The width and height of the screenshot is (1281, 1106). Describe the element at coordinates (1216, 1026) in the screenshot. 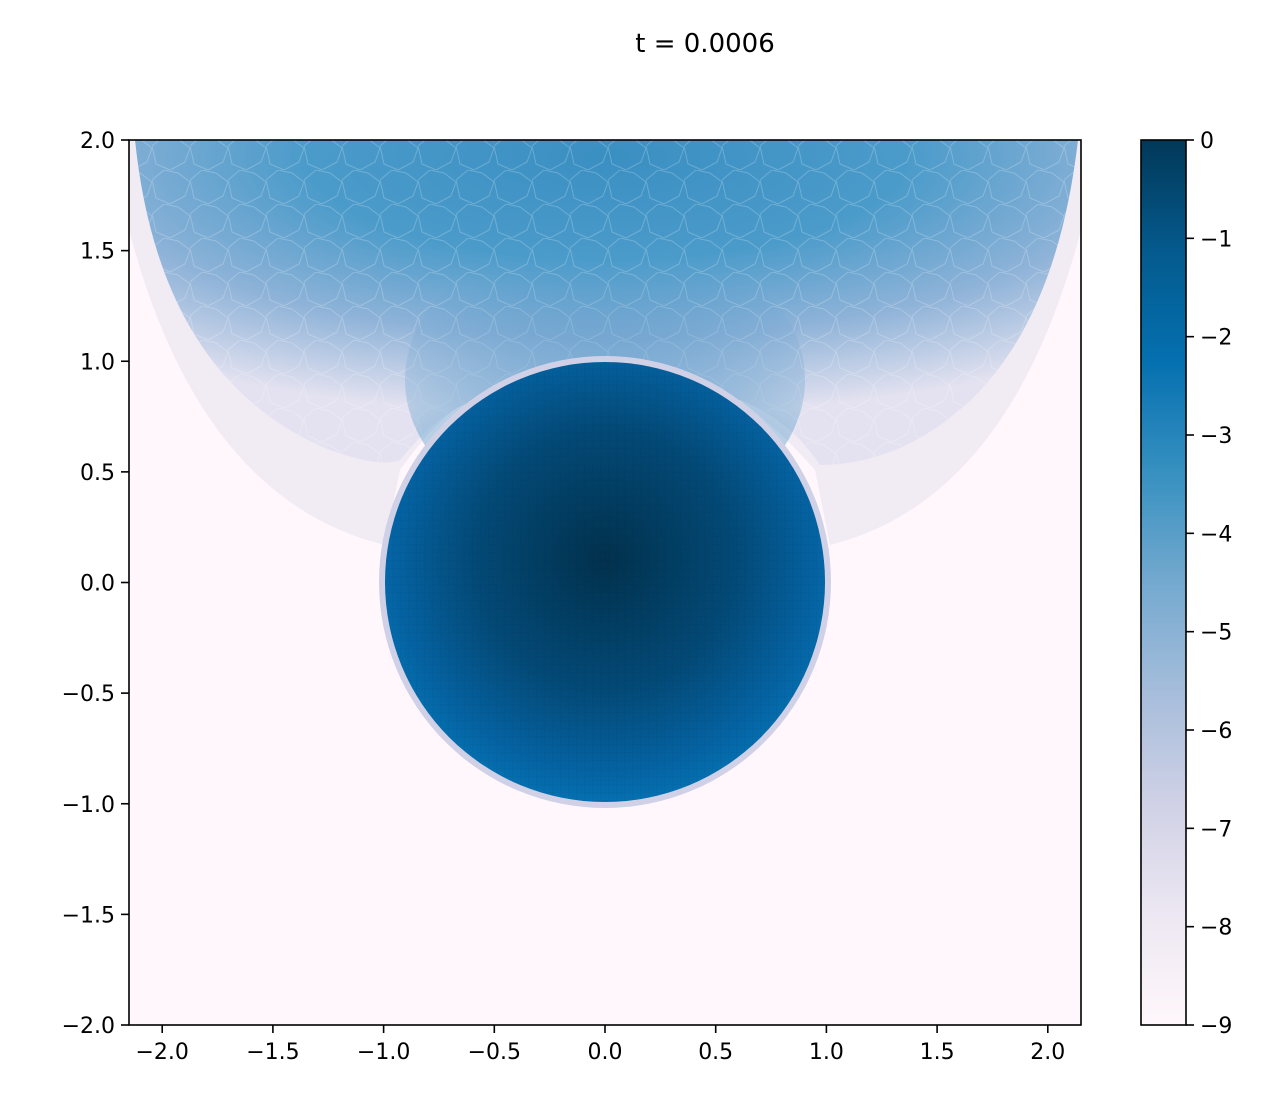

I see `colorbar-tick-label: −9` at that location.